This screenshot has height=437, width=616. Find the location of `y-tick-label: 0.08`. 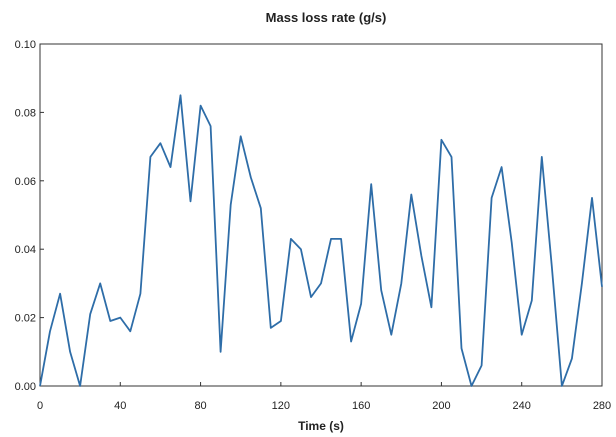

y-tick-label: 0.08 is located at coordinates (25, 113).